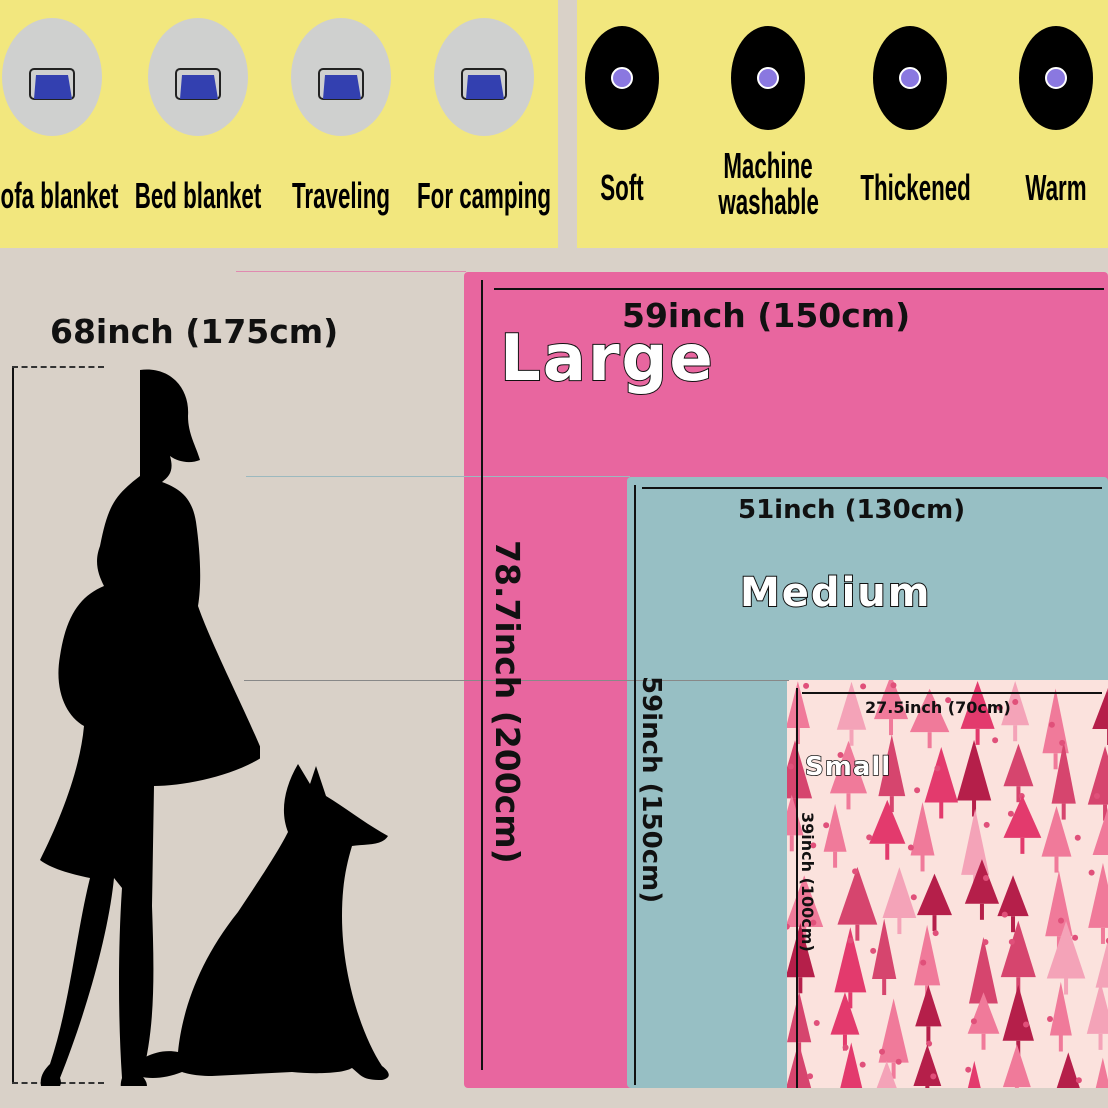 The image size is (1108, 1108). I want to click on small-blanket, so click(947, 884).